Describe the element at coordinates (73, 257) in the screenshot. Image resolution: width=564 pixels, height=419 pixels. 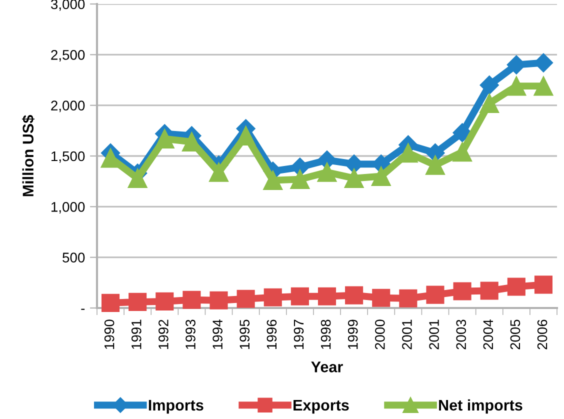
I see `y-tick-label: 500` at that location.